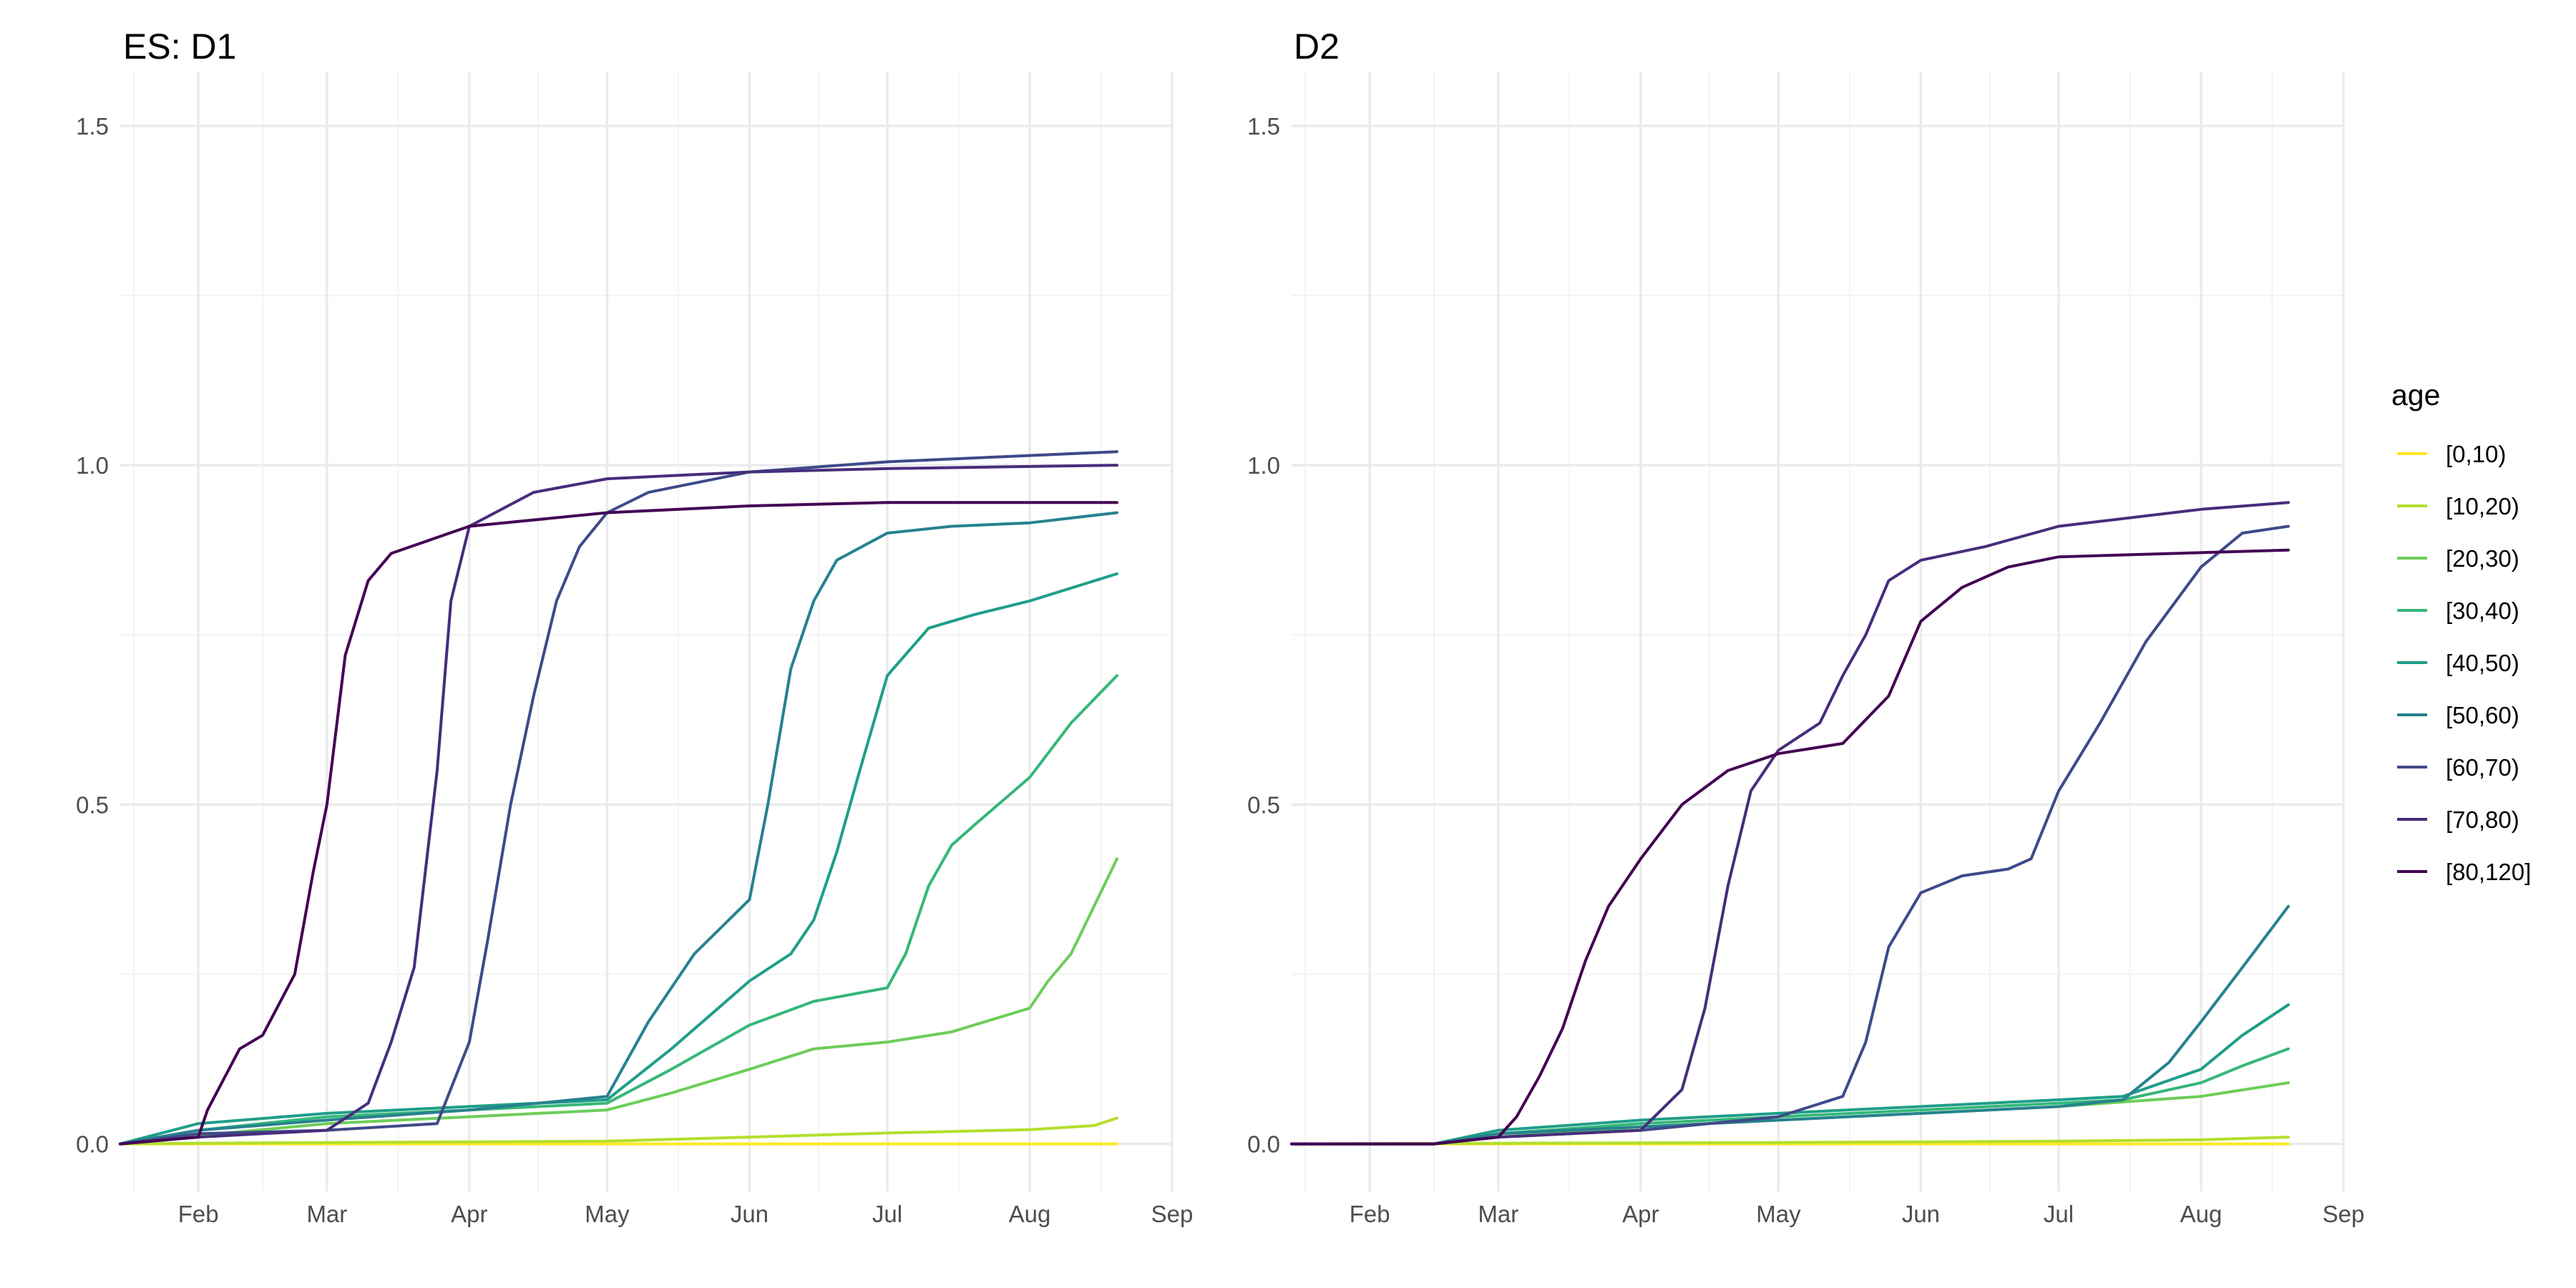 The height and width of the screenshot is (1288, 2576). Describe the element at coordinates (2482, 819) in the screenshot. I see `legend-label: [70,80)` at that location.